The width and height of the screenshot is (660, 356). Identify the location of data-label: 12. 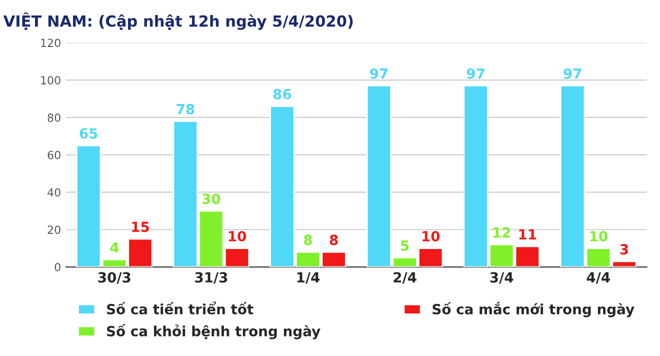
(502, 232).